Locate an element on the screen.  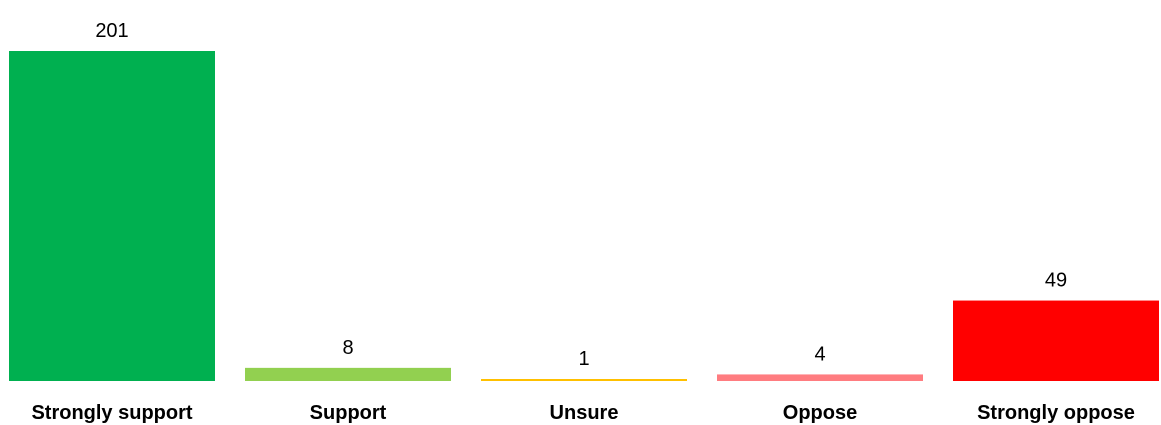
bar-strongly-support is located at coordinates (112, 216).